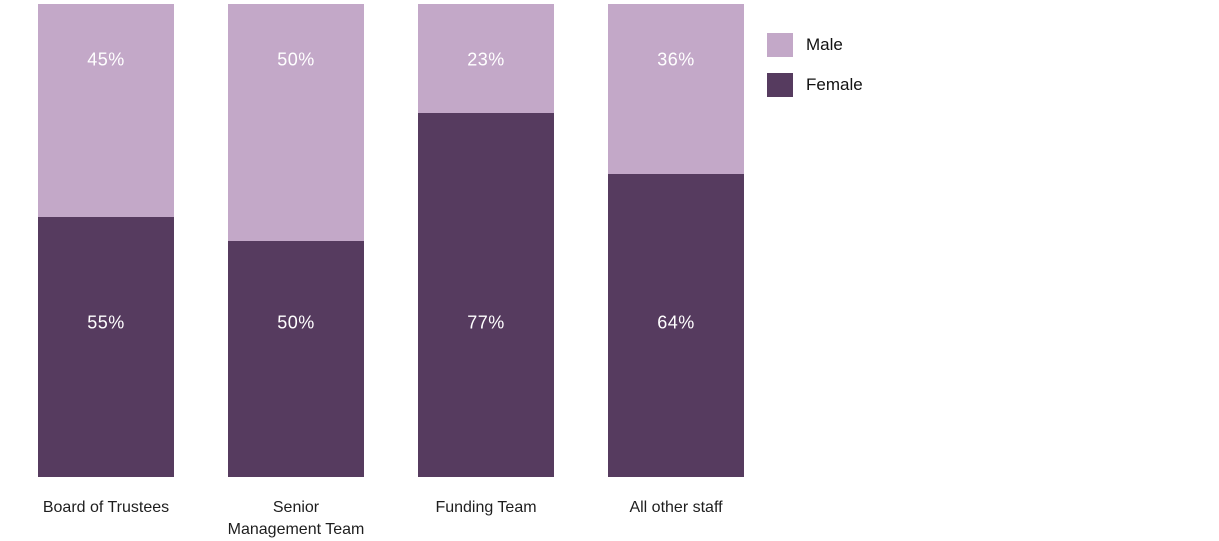 The height and width of the screenshot is (541, 1219). Describe the element at coordinates (676, 59) in the screenshot. I see `data-label-male-3: 36%` at that location.